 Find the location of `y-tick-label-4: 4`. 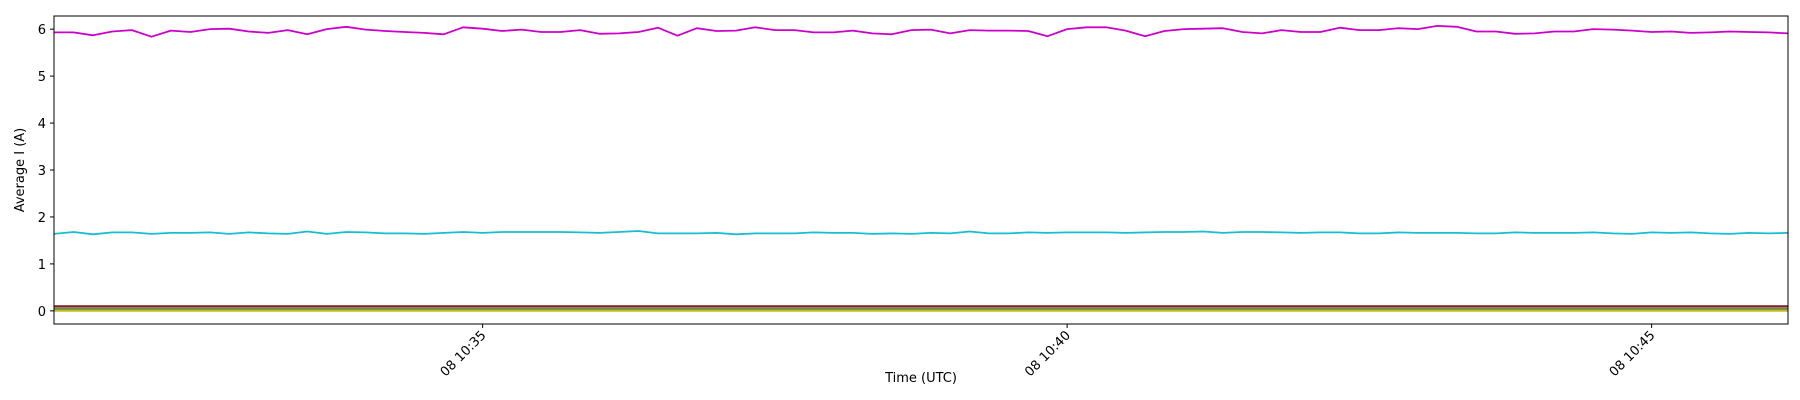

y-tick-label-4: 4 is located at coordinates (42, 124).